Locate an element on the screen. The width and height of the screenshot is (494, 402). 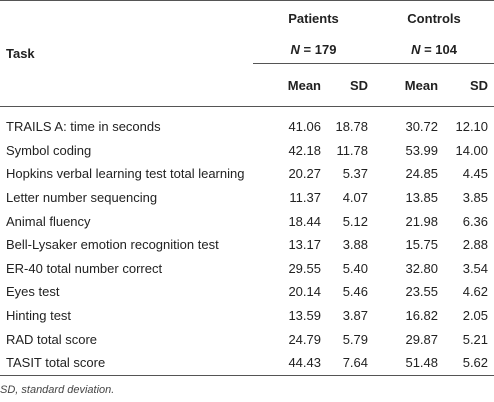
patients-group-header: Patients is located at coordinates (314, 17).